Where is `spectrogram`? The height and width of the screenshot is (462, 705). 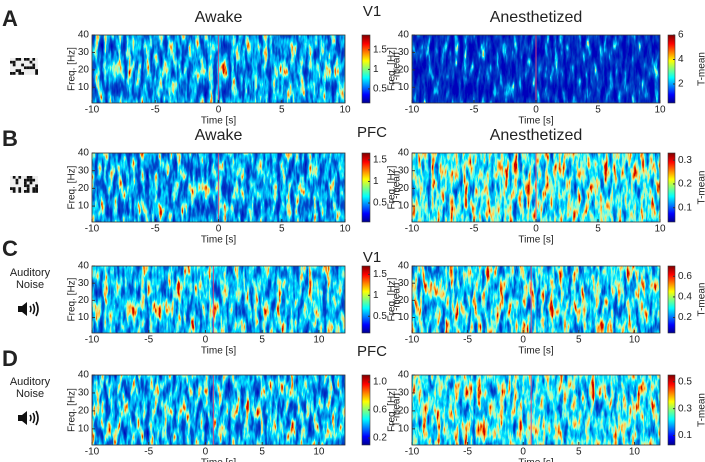 spectrogram is located at coordinates (218, 299).